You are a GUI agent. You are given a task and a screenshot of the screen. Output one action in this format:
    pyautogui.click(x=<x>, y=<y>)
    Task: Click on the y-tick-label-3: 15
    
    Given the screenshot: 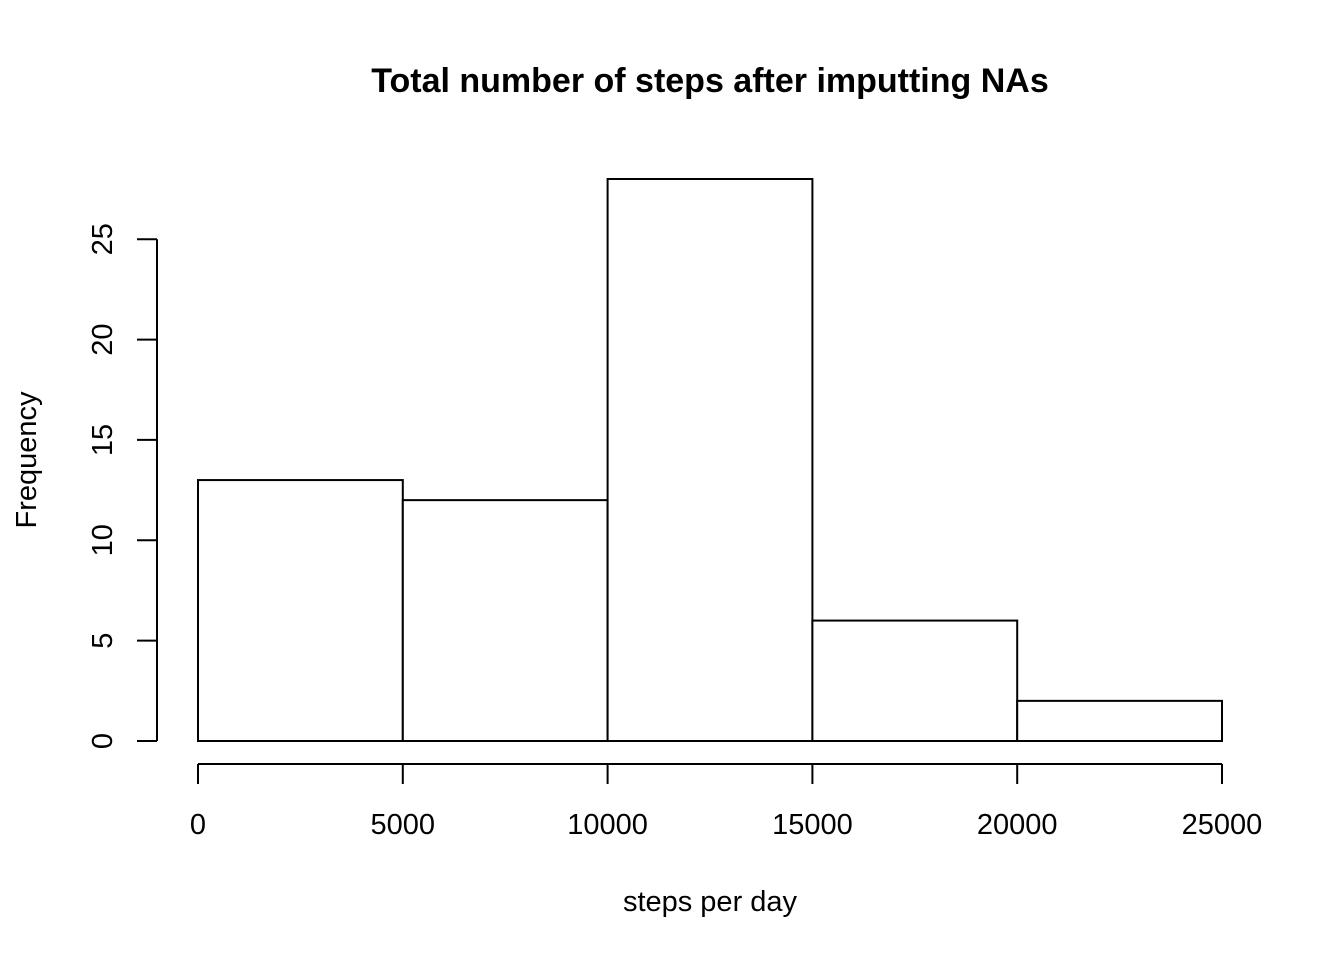 What is the action you would take?
    pyautogui.click(x=103, y=440)
    